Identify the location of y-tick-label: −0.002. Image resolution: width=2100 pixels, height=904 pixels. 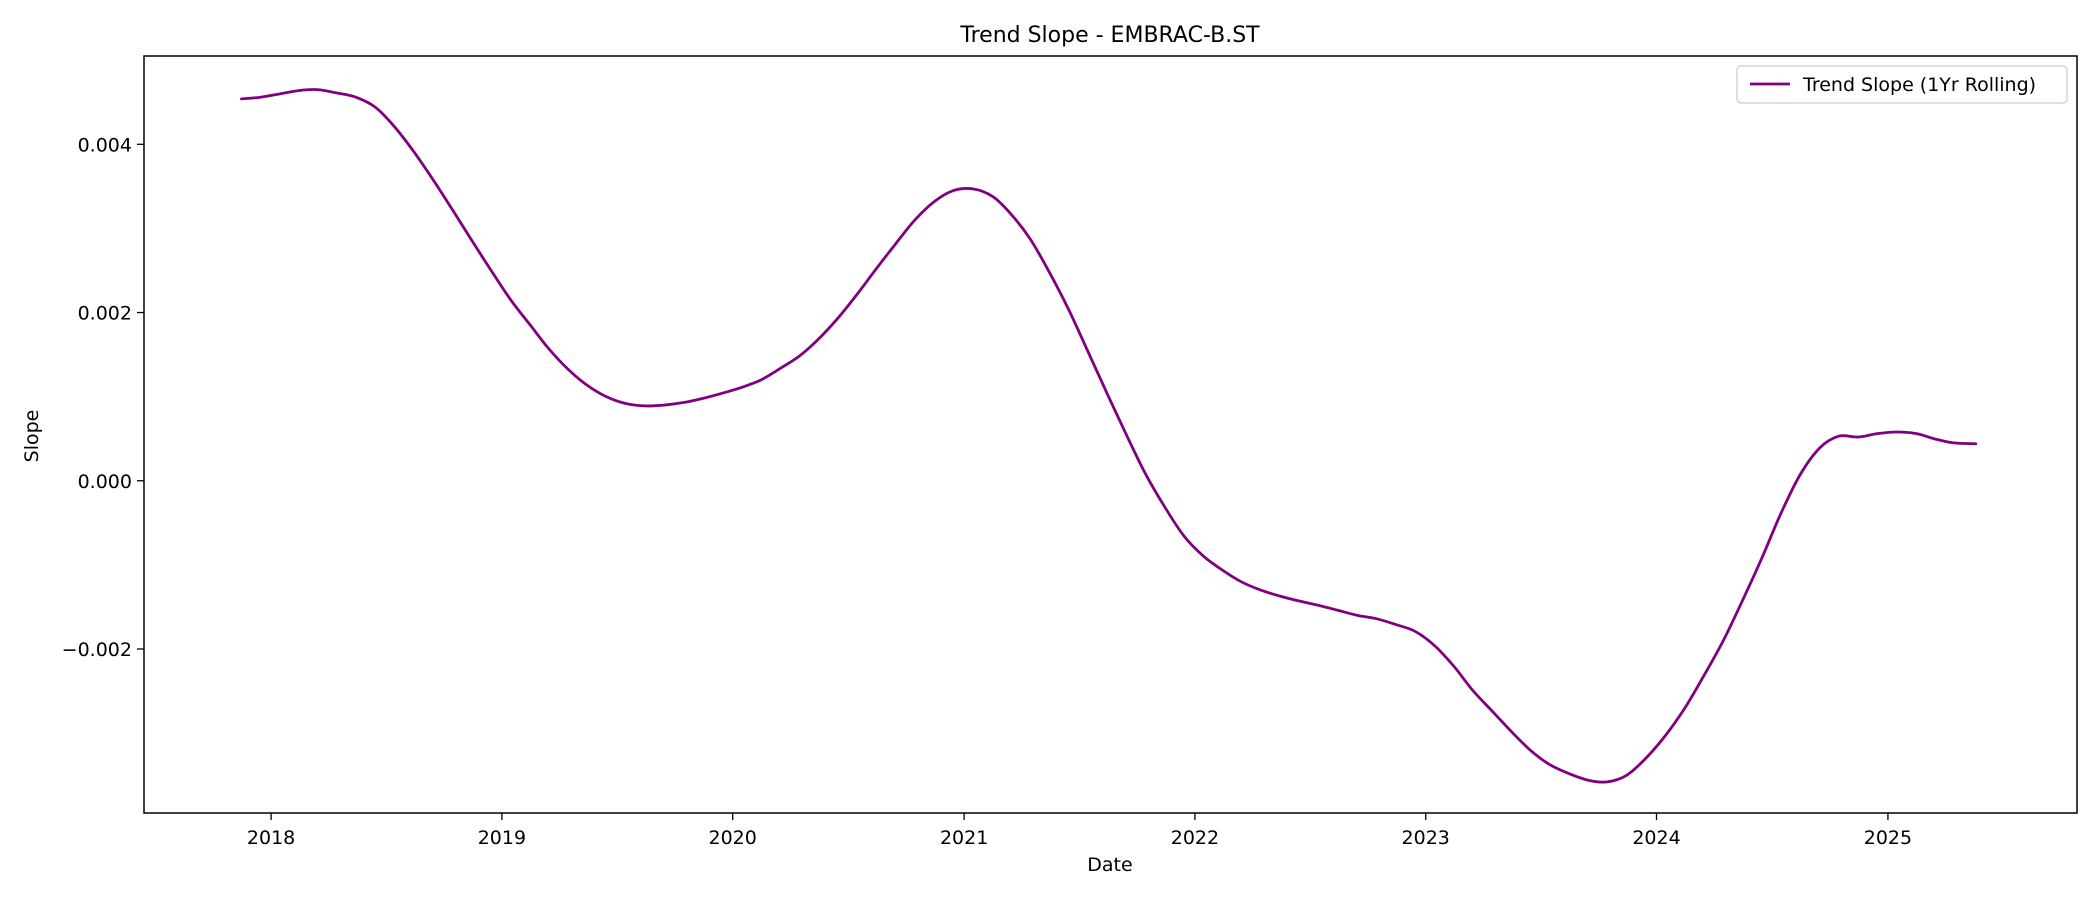
(97, 650).